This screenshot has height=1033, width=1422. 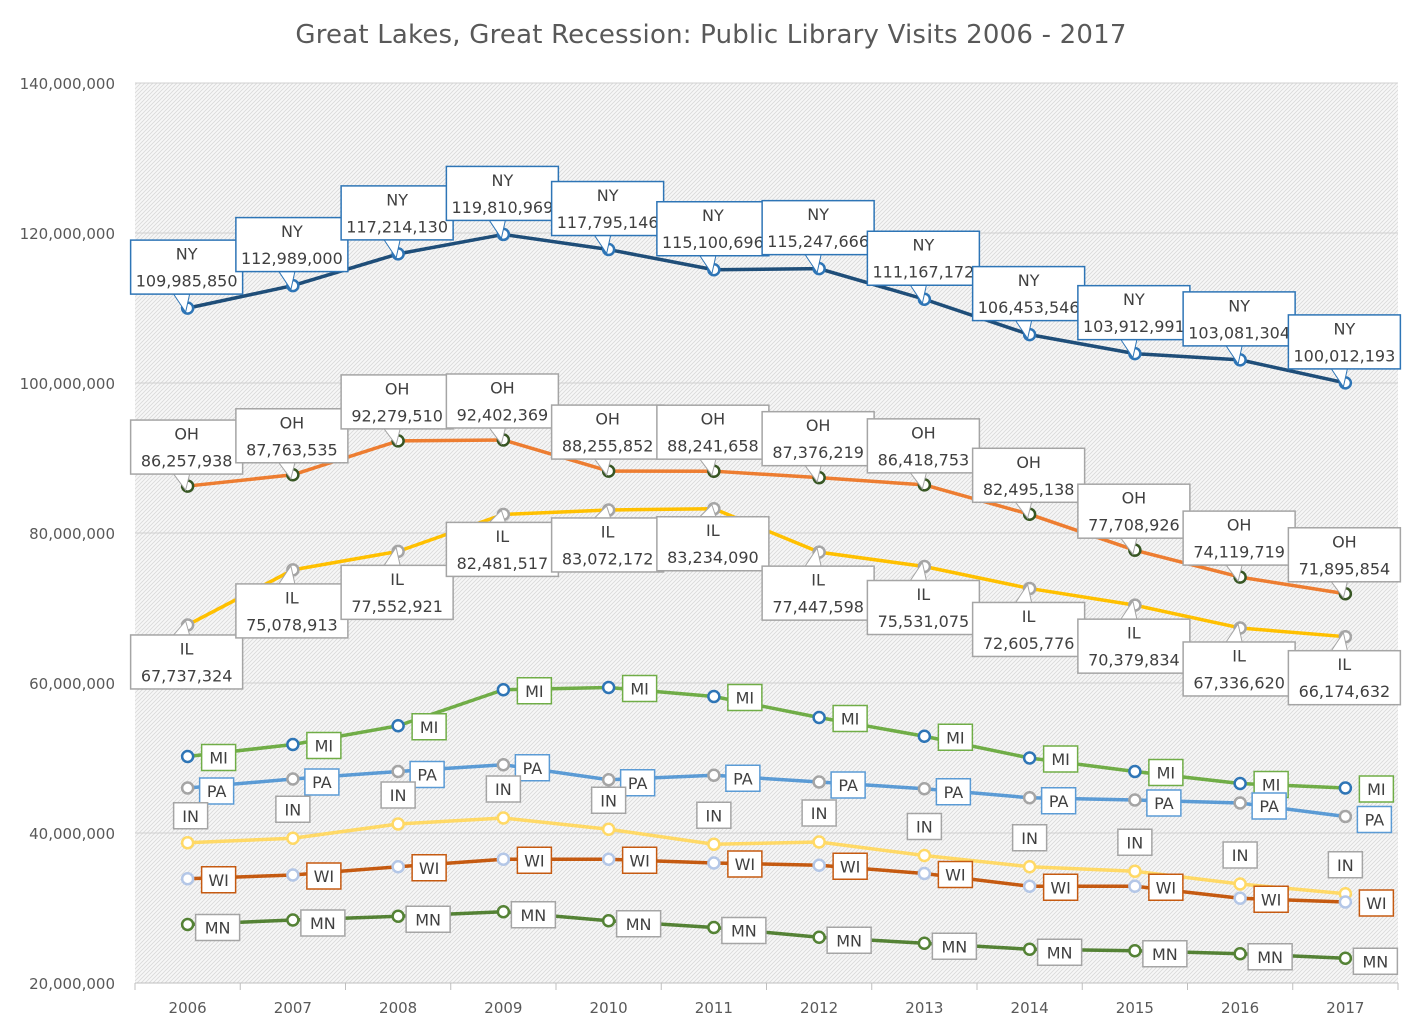 What do you see at coordinates (1239, 552) in the screenshot?
I see `data-label-text: 74,119,719` at bounding box center [1239, 552].